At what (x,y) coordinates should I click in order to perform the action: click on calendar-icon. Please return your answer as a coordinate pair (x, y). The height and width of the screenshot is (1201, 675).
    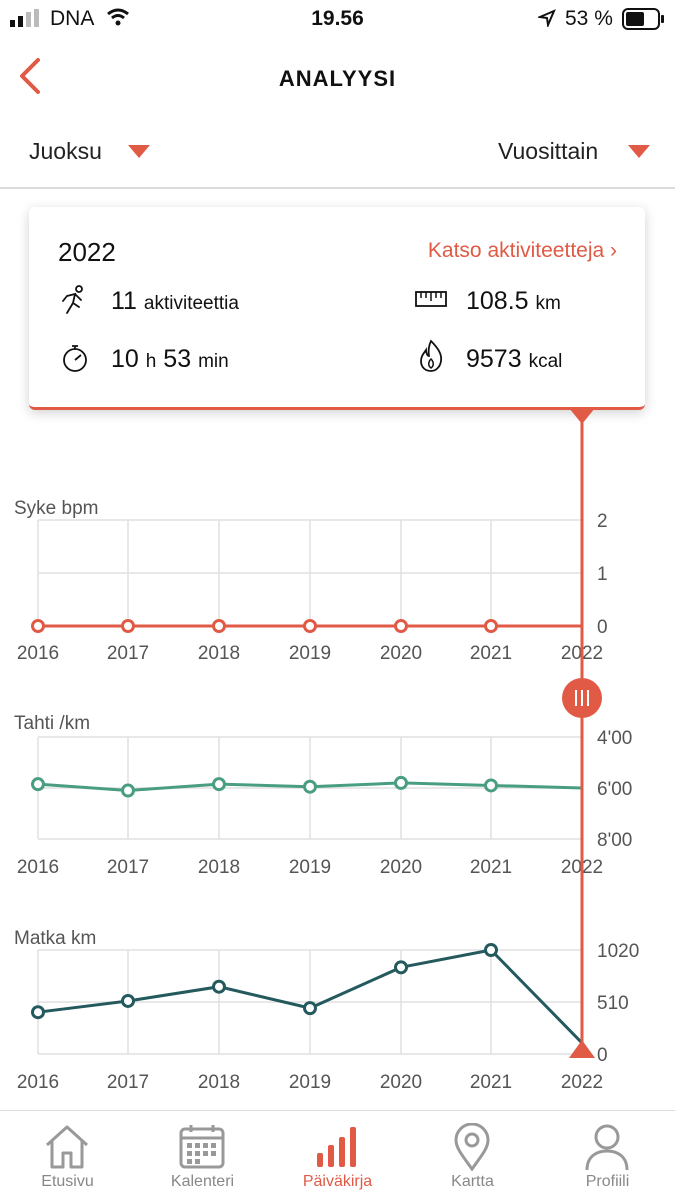
    Looking at the image, I should click on (202, 1147).